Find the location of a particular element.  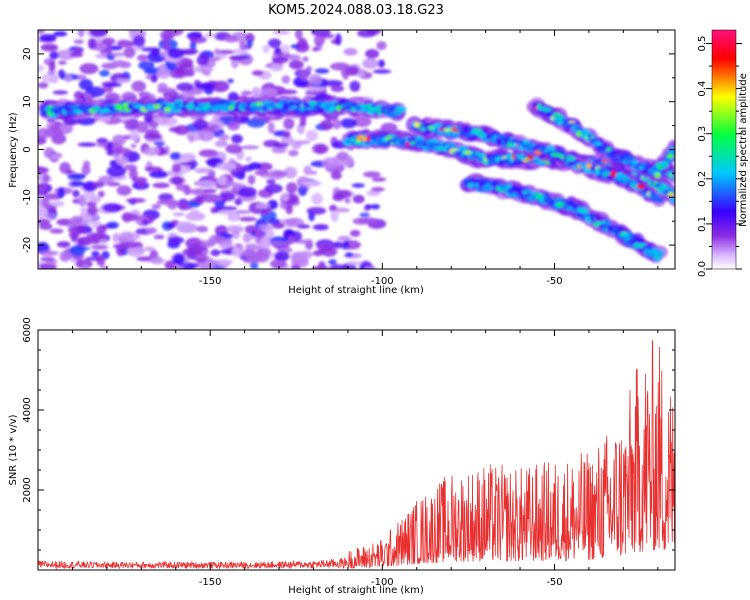

spectrogram-y-tick-label: 10 is located at coordinates (27, 101).